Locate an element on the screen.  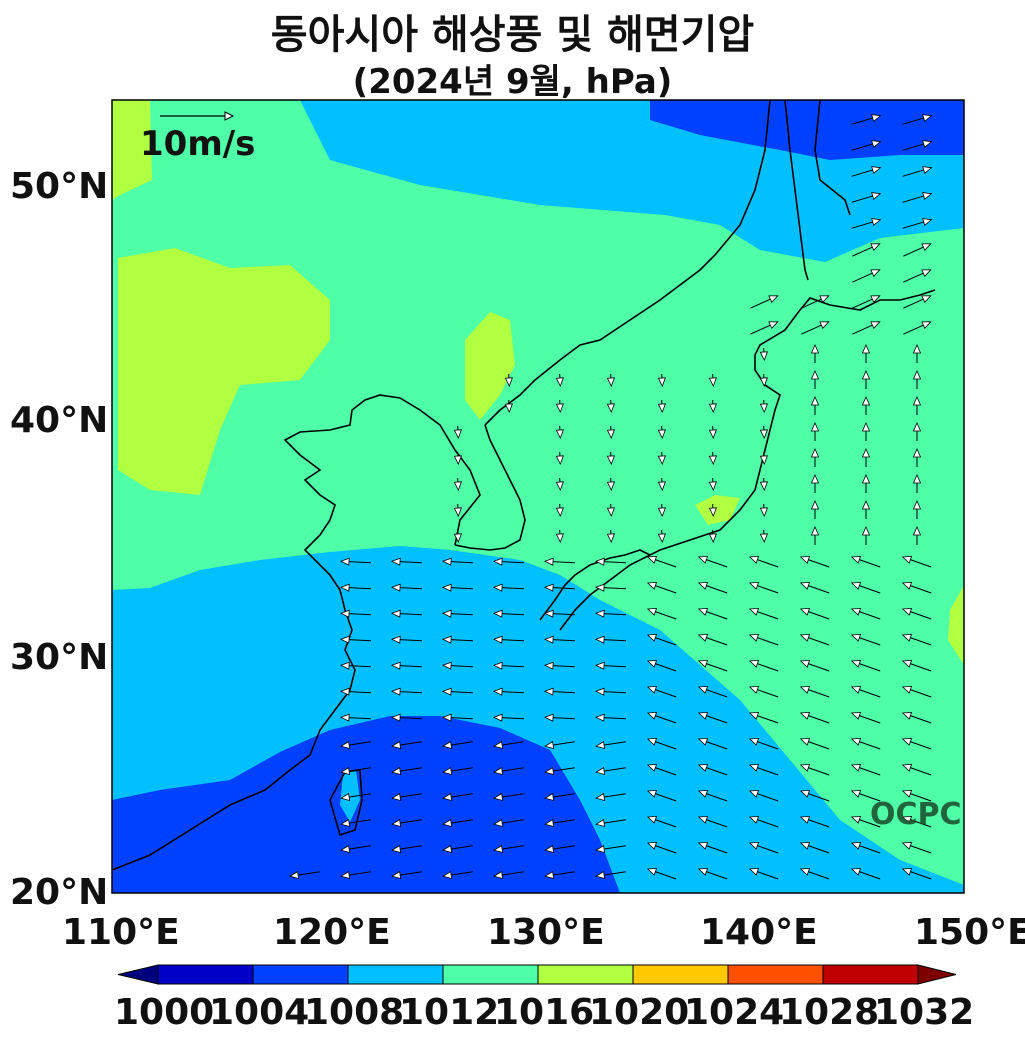
wind-reference-label: 10m/s is located at coordinates (197, 144).